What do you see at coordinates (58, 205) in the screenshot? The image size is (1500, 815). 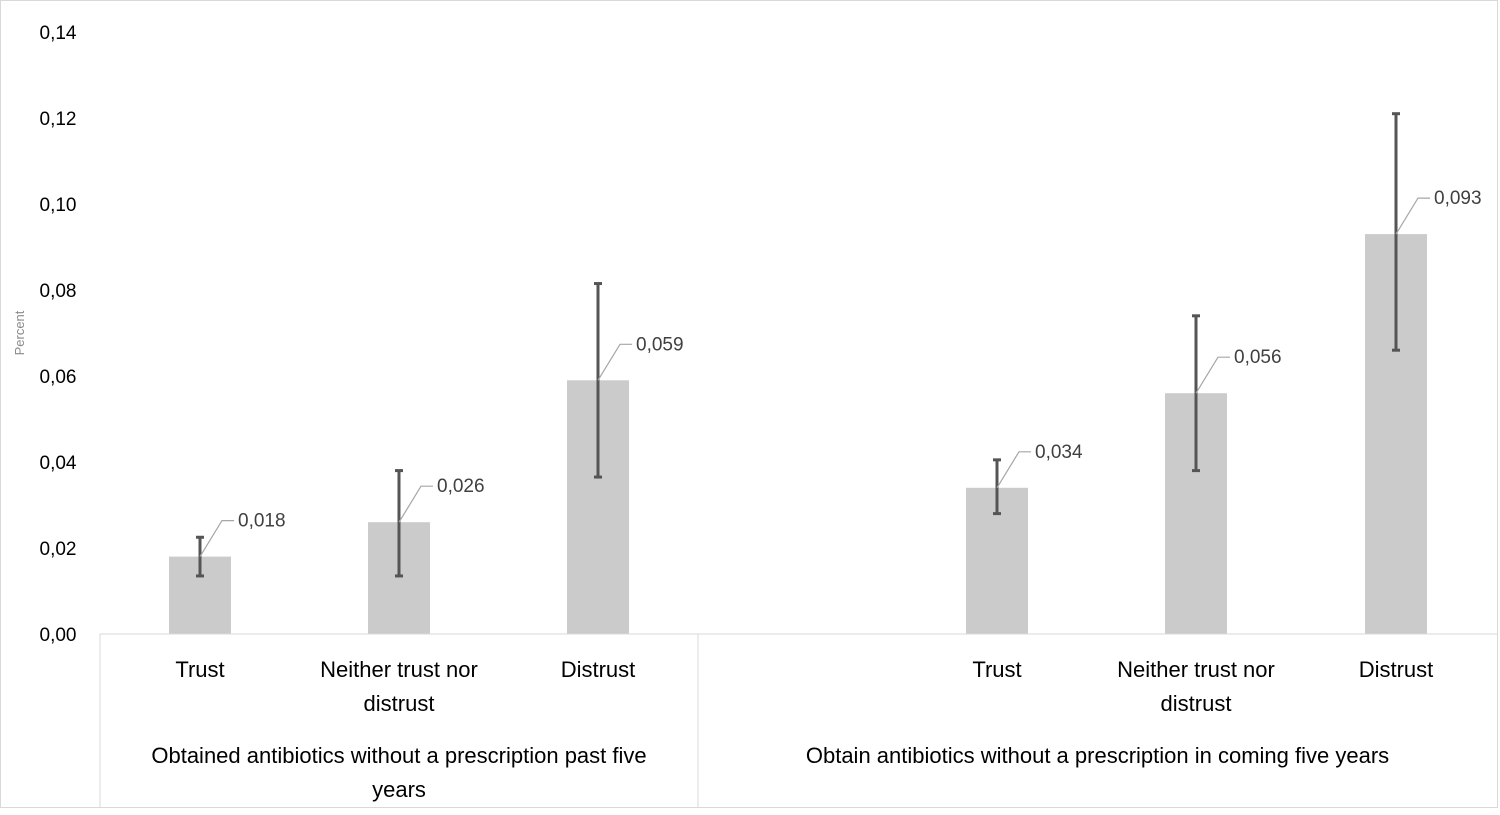 I see `y-tick-label: 0,10` at bounding box center [58, 205].